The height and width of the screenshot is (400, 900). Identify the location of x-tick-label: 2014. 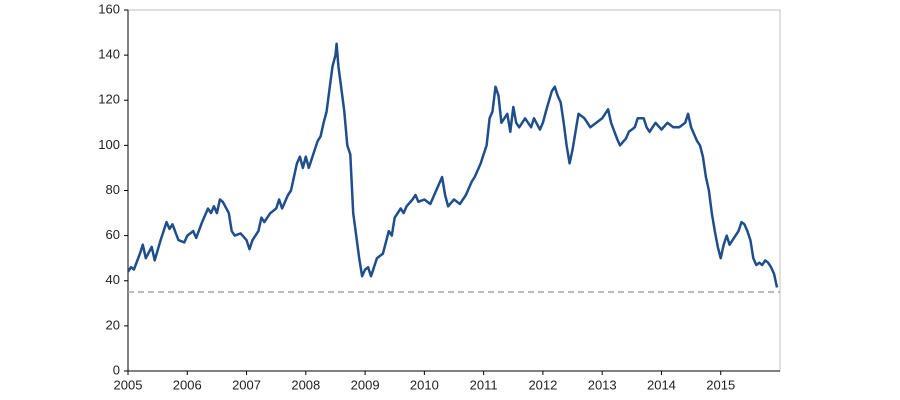
(661, 384).